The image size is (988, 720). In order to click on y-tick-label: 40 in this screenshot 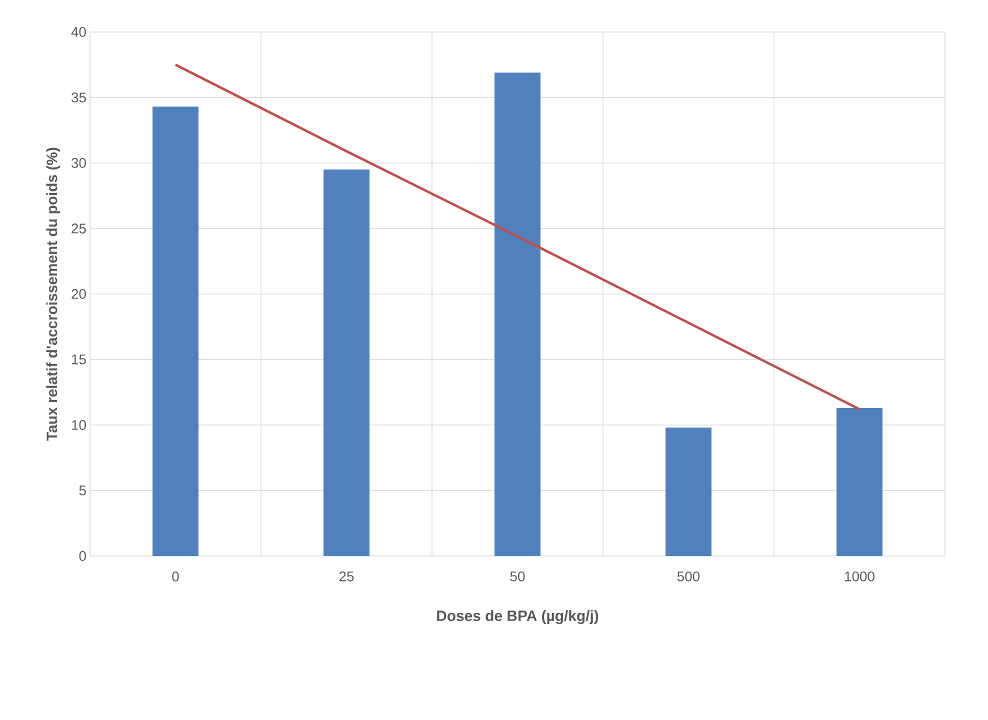, I will do `click(78, 32)`.